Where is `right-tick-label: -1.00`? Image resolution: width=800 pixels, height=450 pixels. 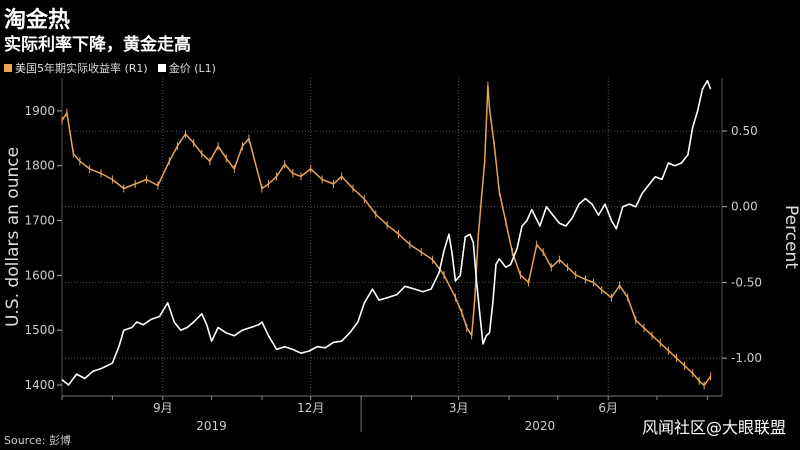
right-tick-label: -1.00 is located at coordinates (746, 358).